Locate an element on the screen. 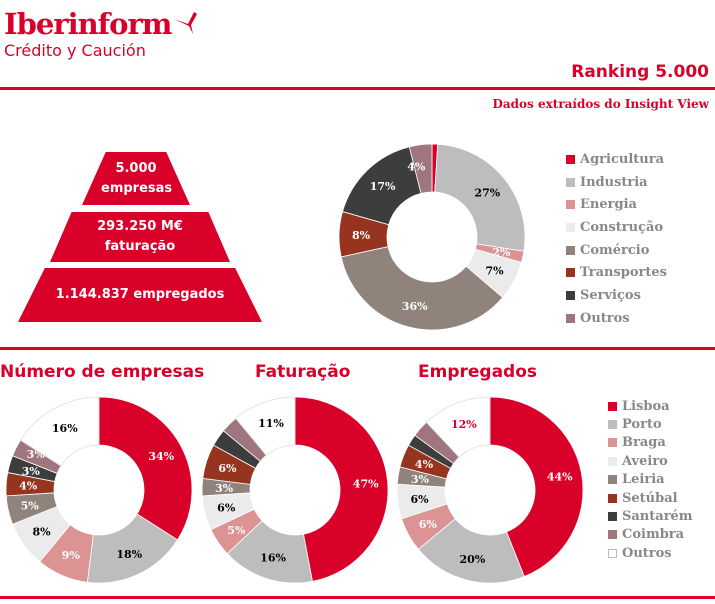  legend-item: Setúbal is located at coordinates (650, 498).